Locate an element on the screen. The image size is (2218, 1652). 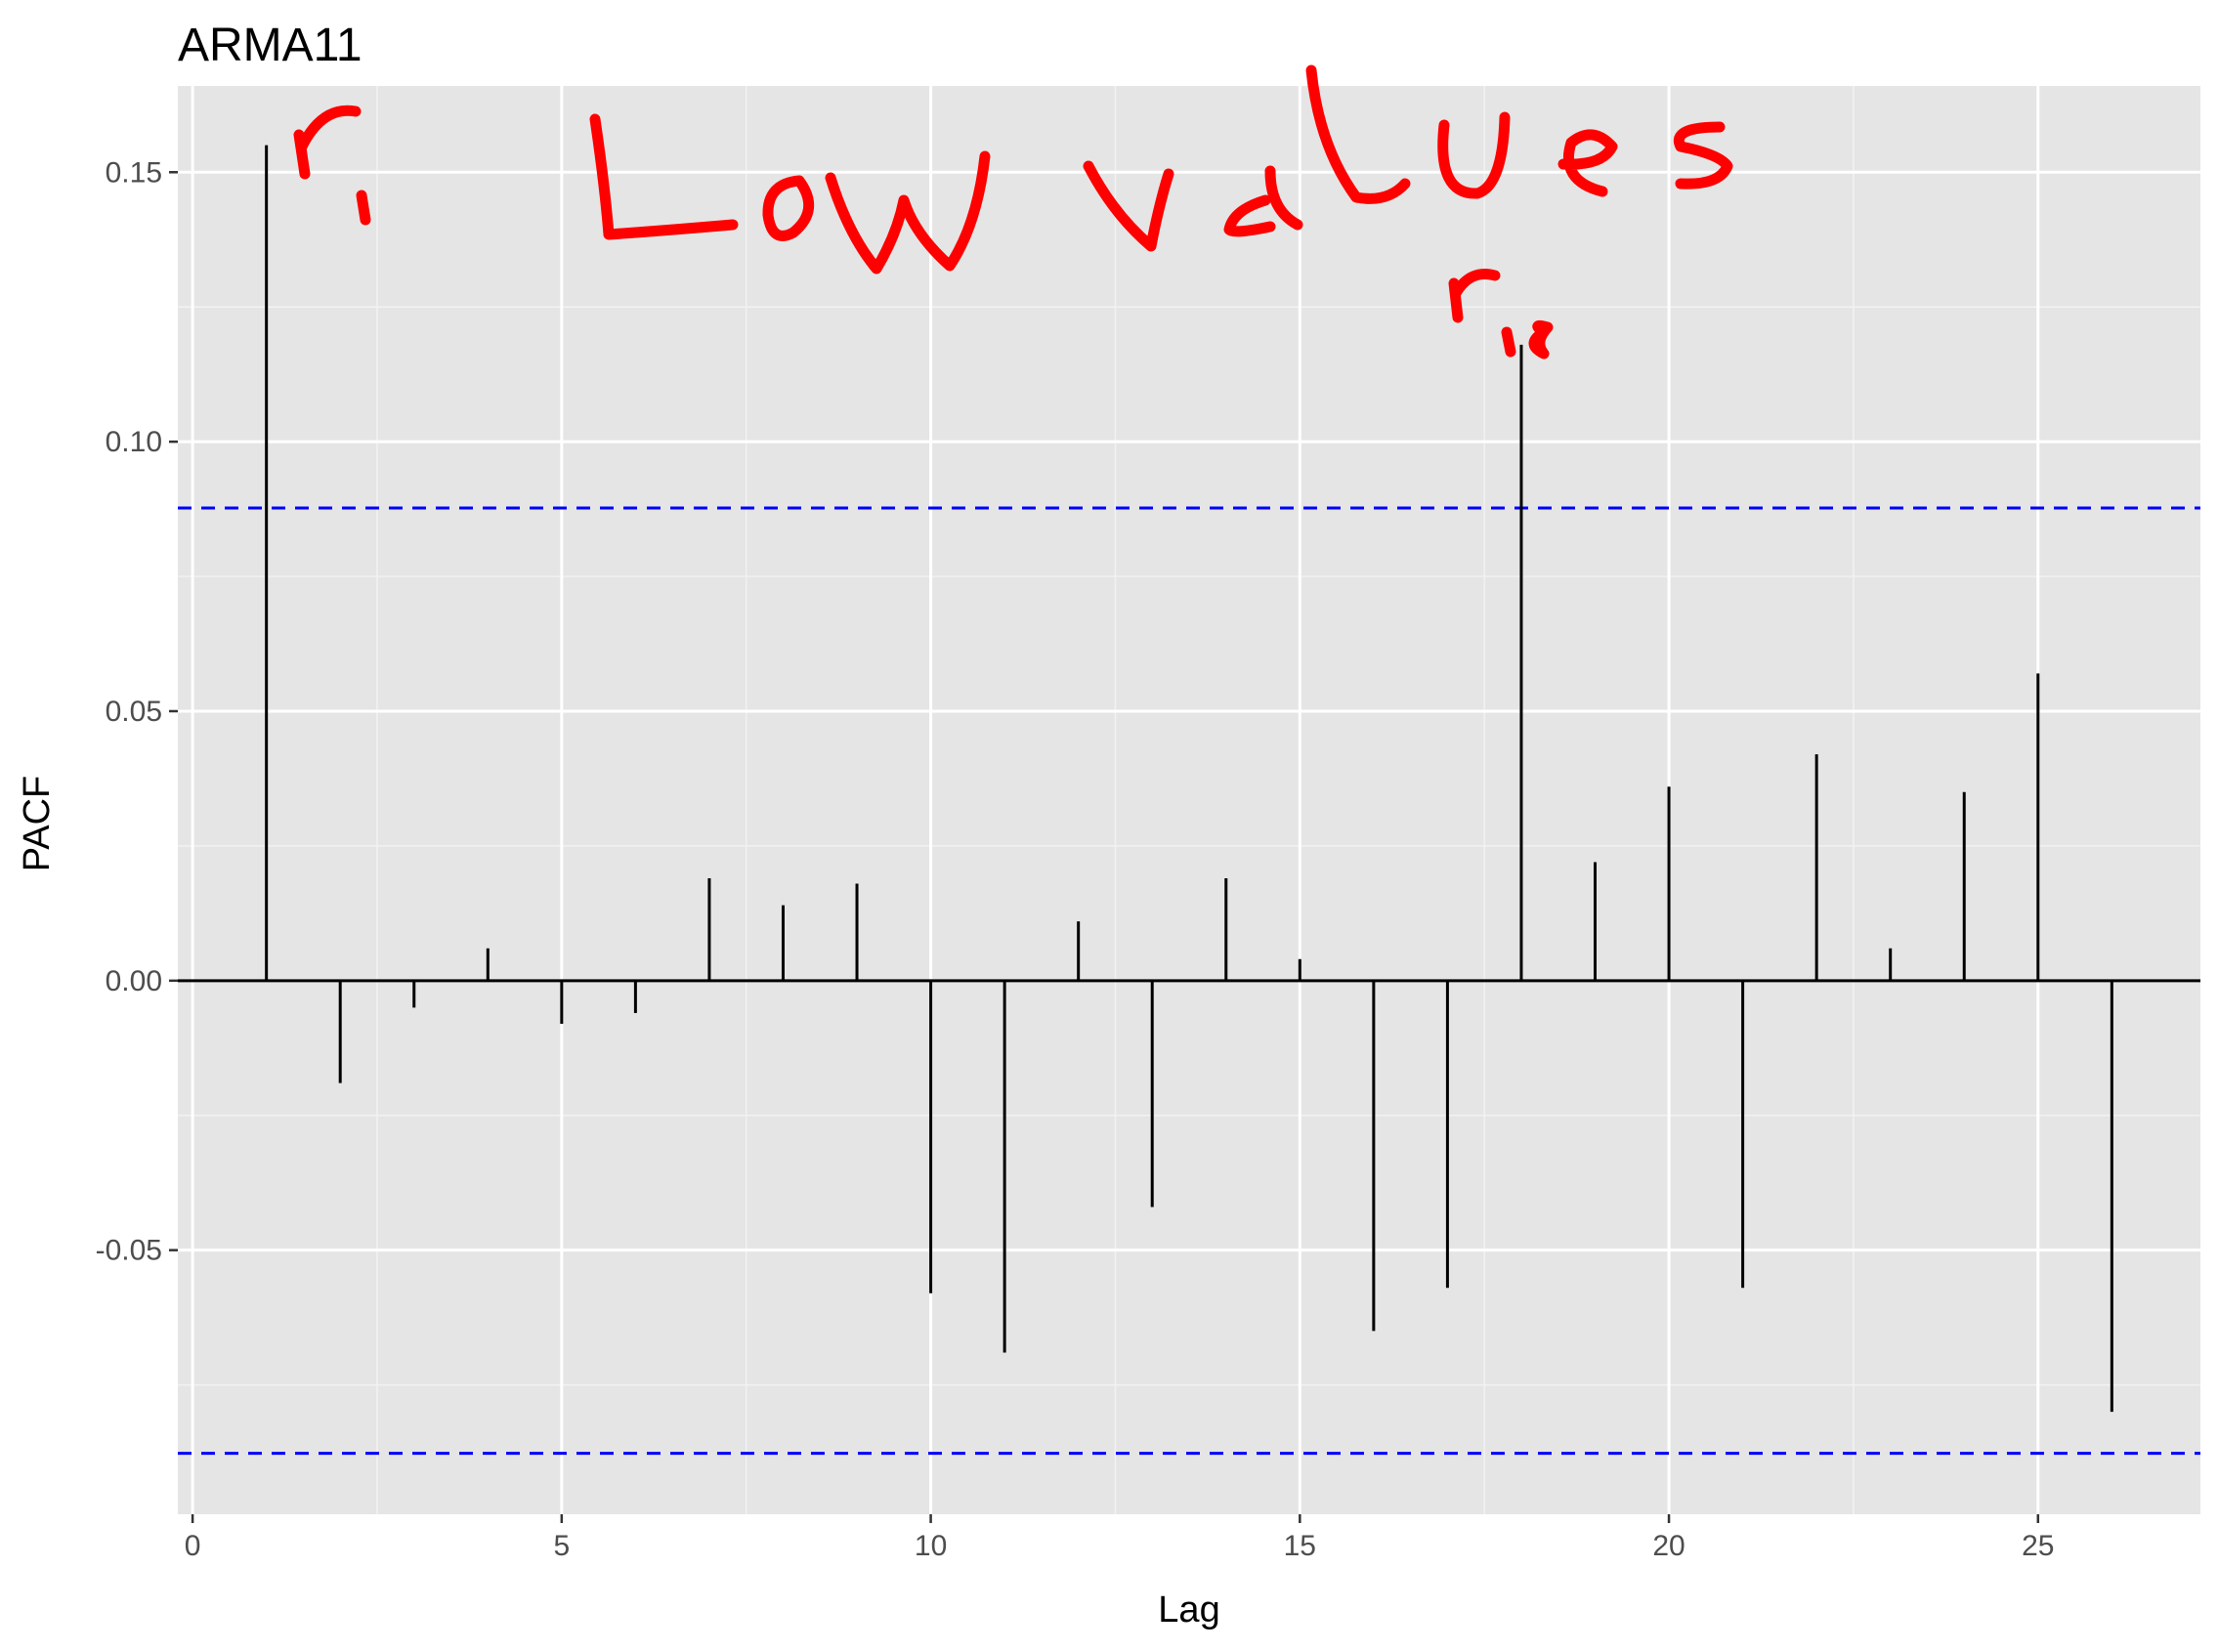
chart-title: ARMA11 is located at coordinates (270, 45).